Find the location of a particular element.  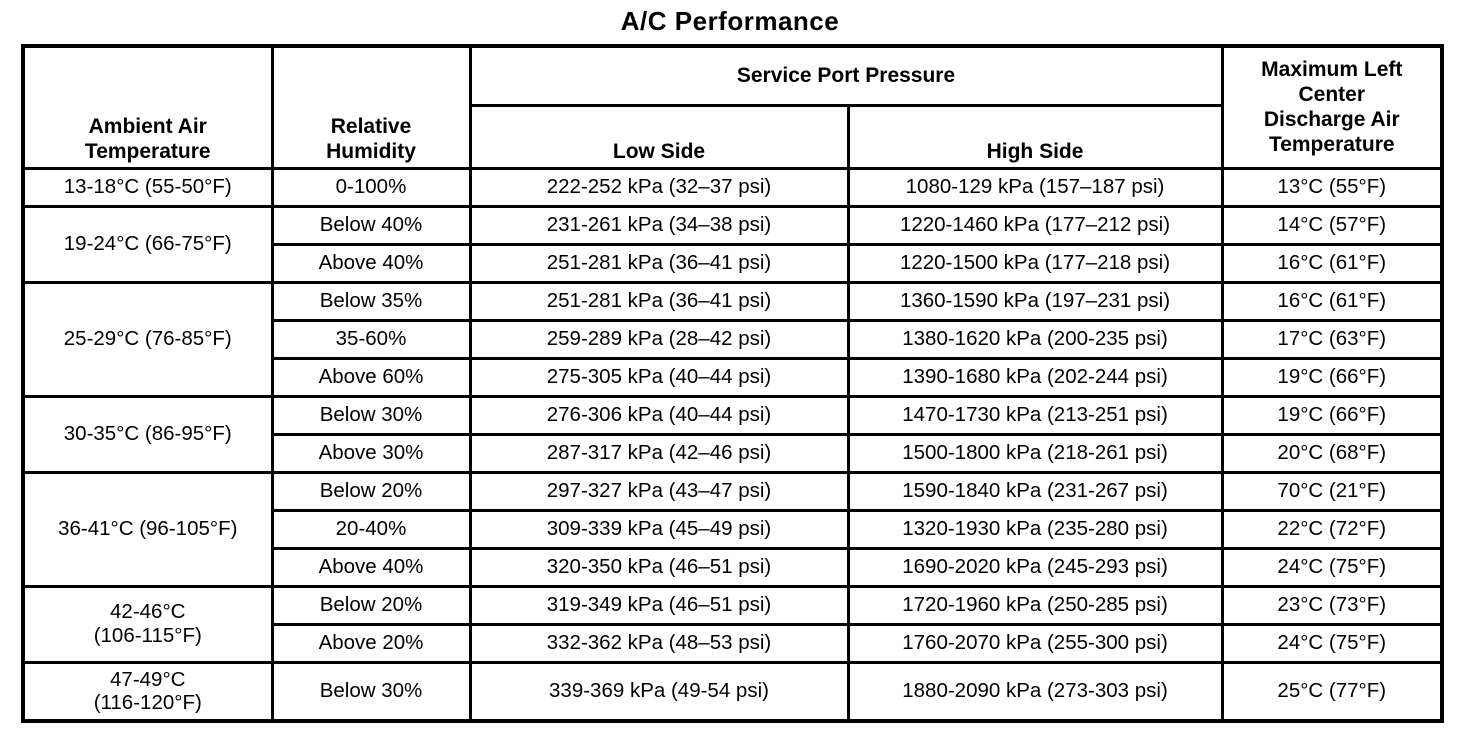

high-side-cell: 1360-1590 kPa (197–231 psi) is located at coordinates (1035, 301).